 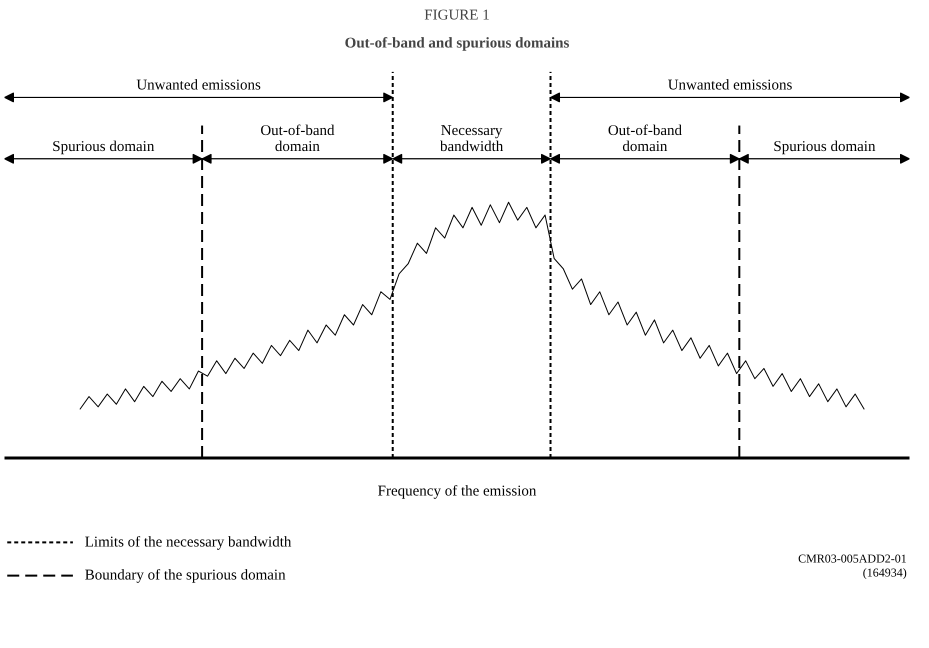 What do you see at coordinates (852, 565) in the screenshot?
I see `text: CMR03-005ADD2-01 (164934)` at bounding box center [852, 565].